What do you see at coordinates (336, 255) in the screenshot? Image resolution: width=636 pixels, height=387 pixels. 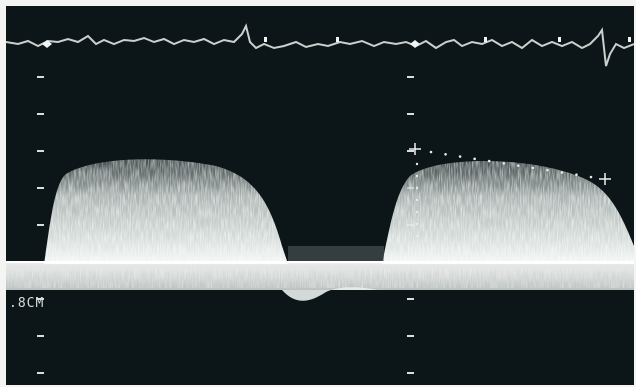 I see `diastolic-band` at bounding box center [336, 255].